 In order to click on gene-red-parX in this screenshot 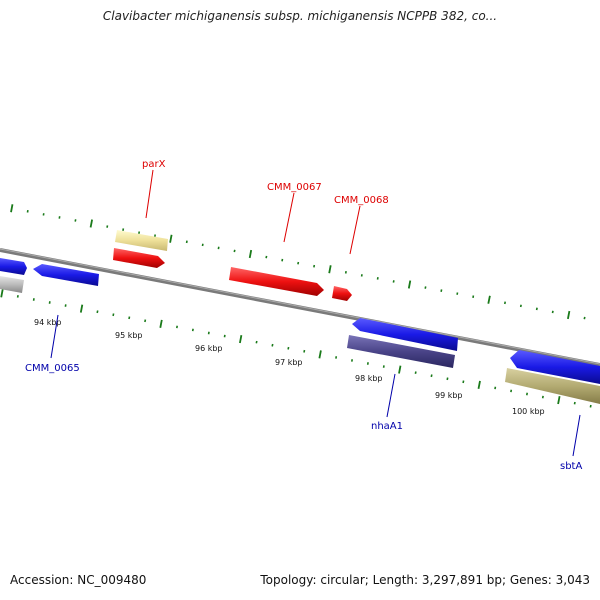, I will do `click(139, 258)`.